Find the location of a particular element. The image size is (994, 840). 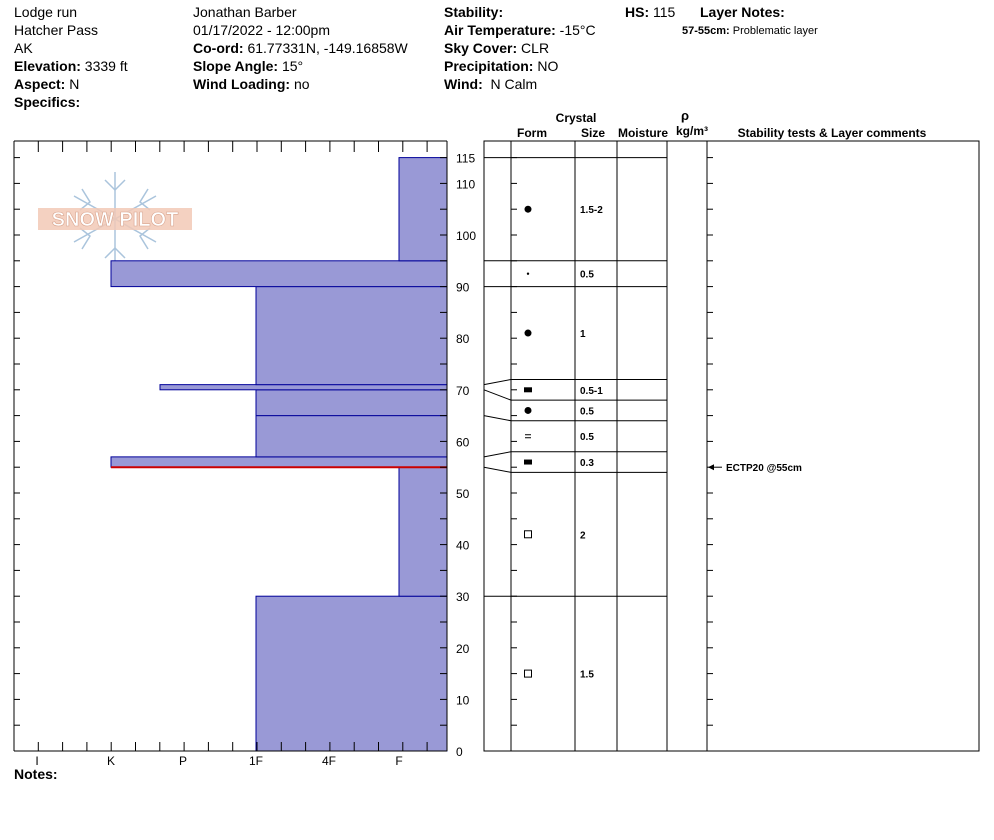

height-tick-label: 50 is located at coordinates (463, 494).